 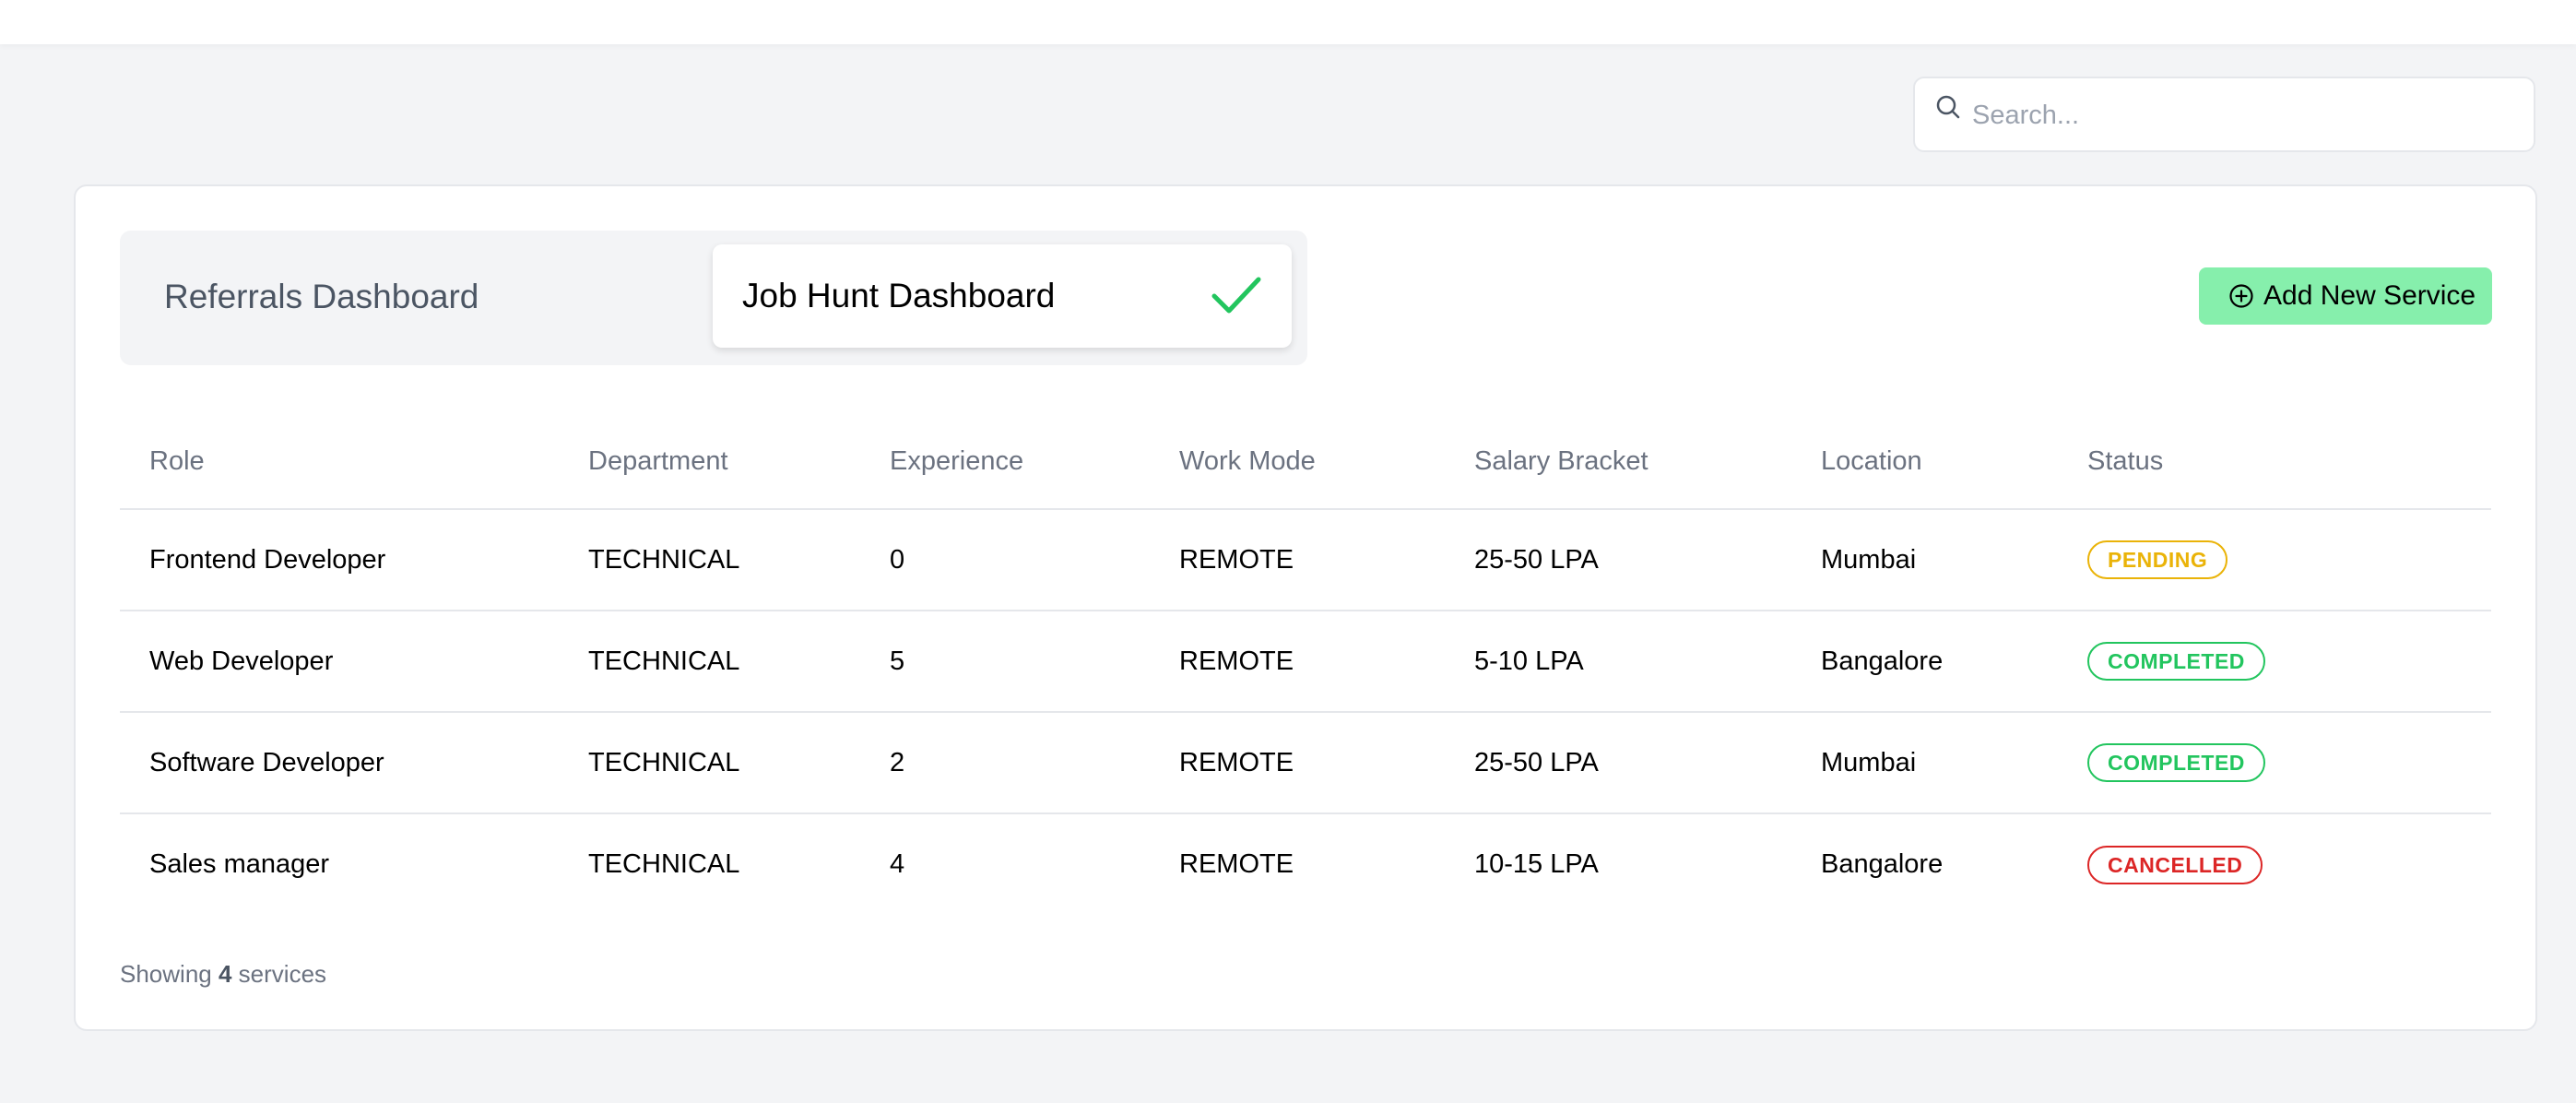 What do you see at coordinates (1005, 763) in the screenshot?
I see `cell-experience: 2` at bounding box center [1005, 763].